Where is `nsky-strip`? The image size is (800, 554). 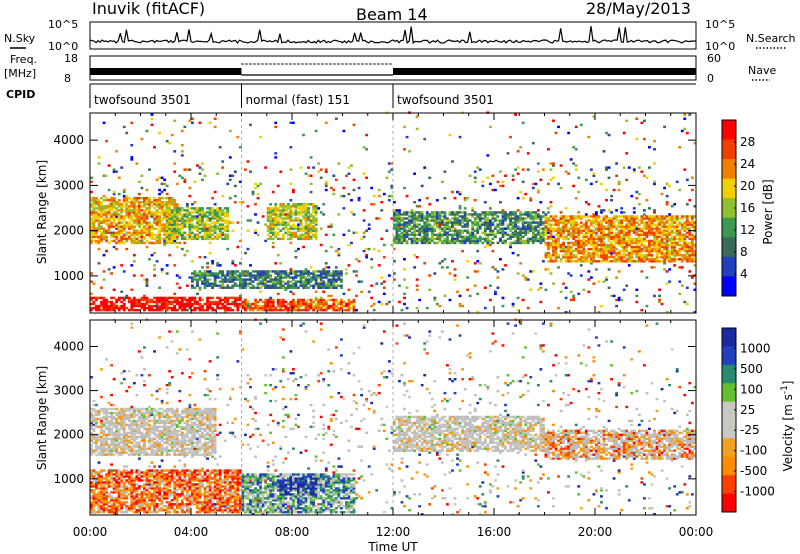
nsky-strip is located at coordinates (393, 35).